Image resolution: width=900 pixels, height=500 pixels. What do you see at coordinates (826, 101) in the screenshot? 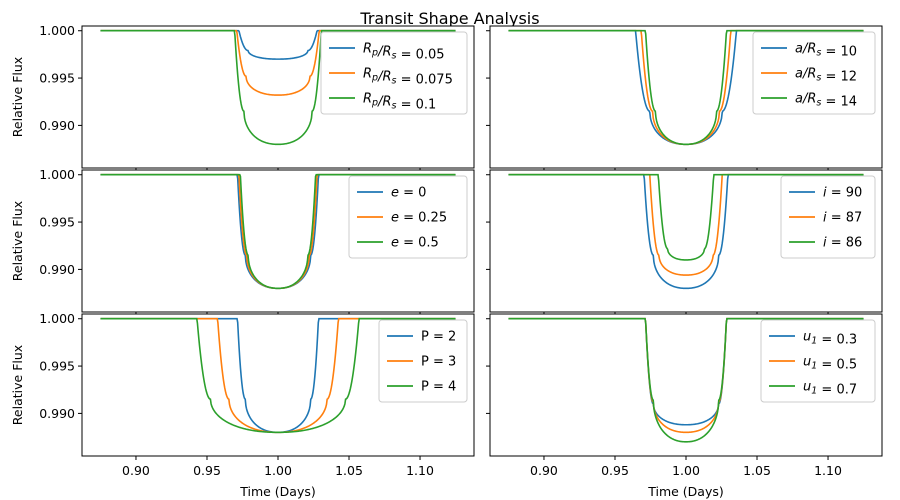
I see `legend-entry: a/Rs = 14` at bounding box center [826, 101].